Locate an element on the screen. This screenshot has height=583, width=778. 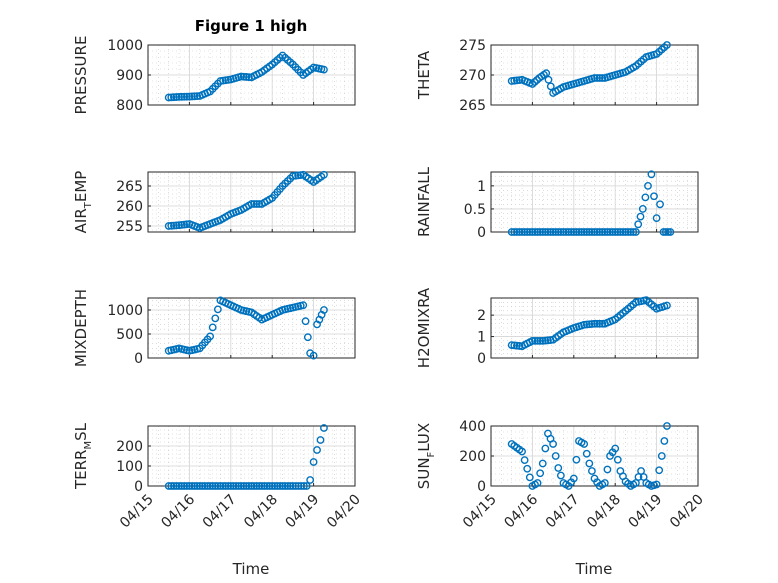
y-axis-label: THETA is located at coordinates (424, 75).